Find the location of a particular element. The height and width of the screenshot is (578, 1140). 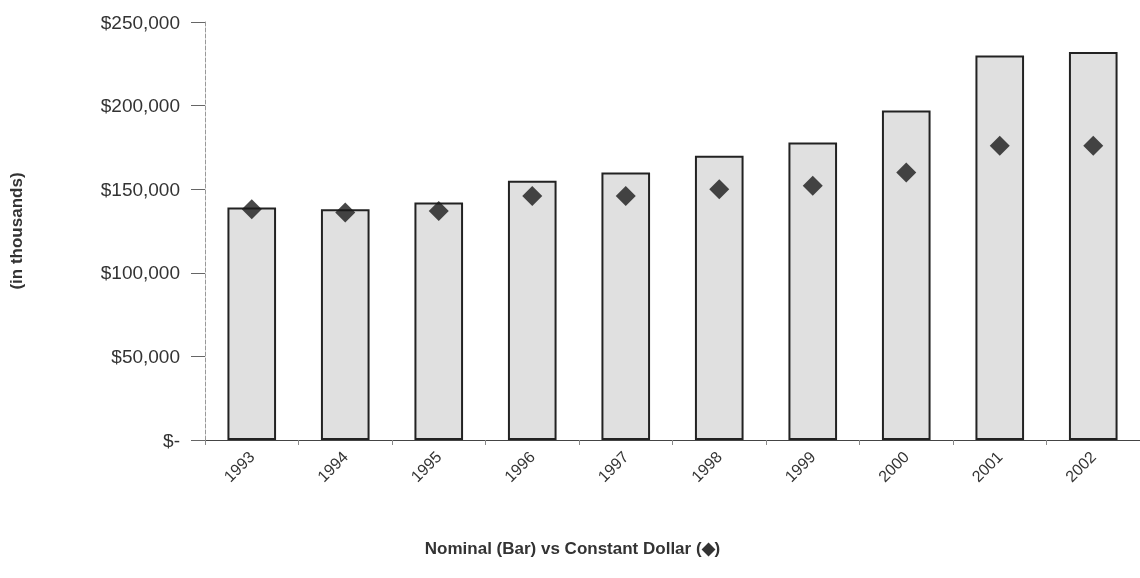

y-tick-label: $150,000 is located at coordinates (140, 189).